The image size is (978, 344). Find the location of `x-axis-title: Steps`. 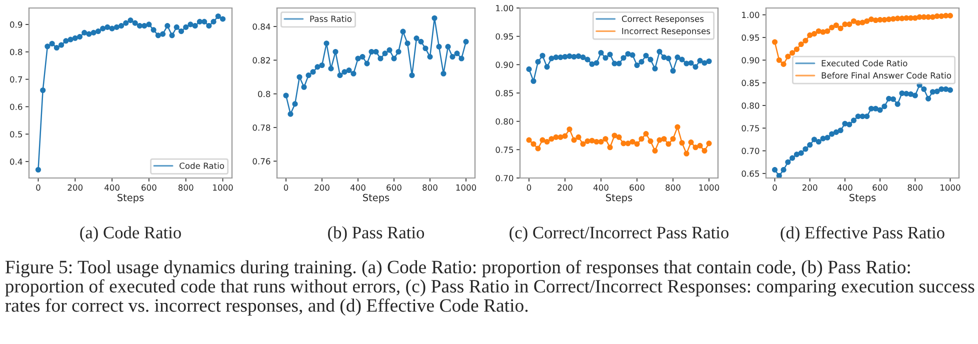

x-axis-title: Steps is located at coordinates (863, 199).